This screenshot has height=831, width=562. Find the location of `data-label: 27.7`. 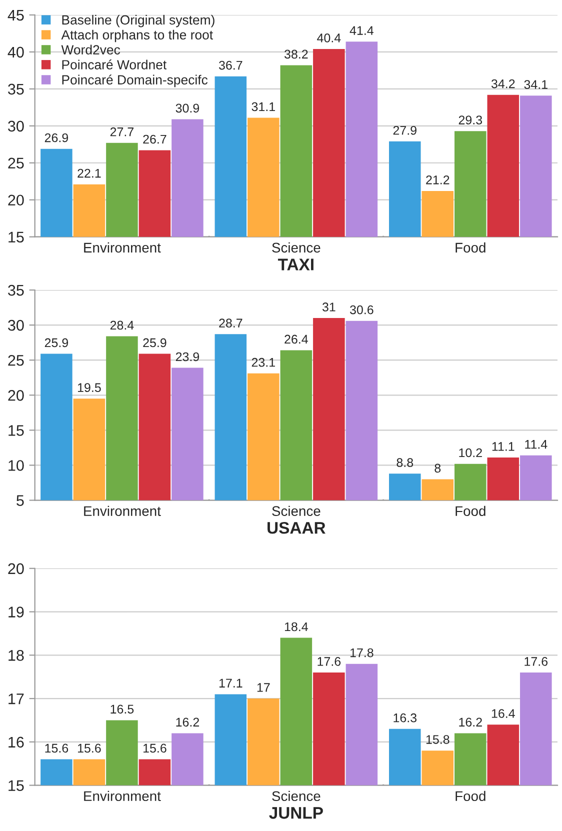

data-label: 27.7 is located at coordinates (122, 131).